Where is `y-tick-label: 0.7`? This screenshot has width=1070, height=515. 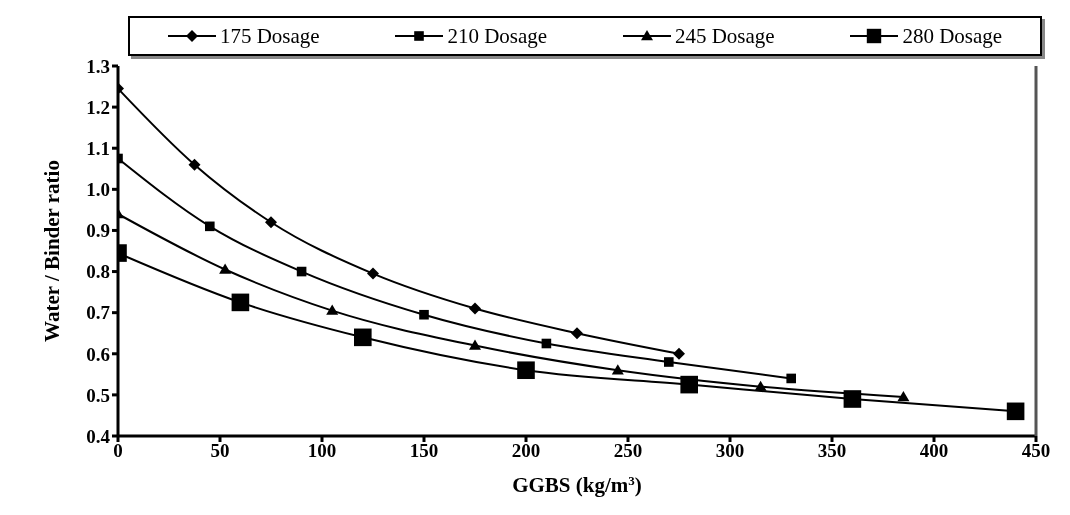 y-tick-label: 0.7 is located at coordinates (98, 313).